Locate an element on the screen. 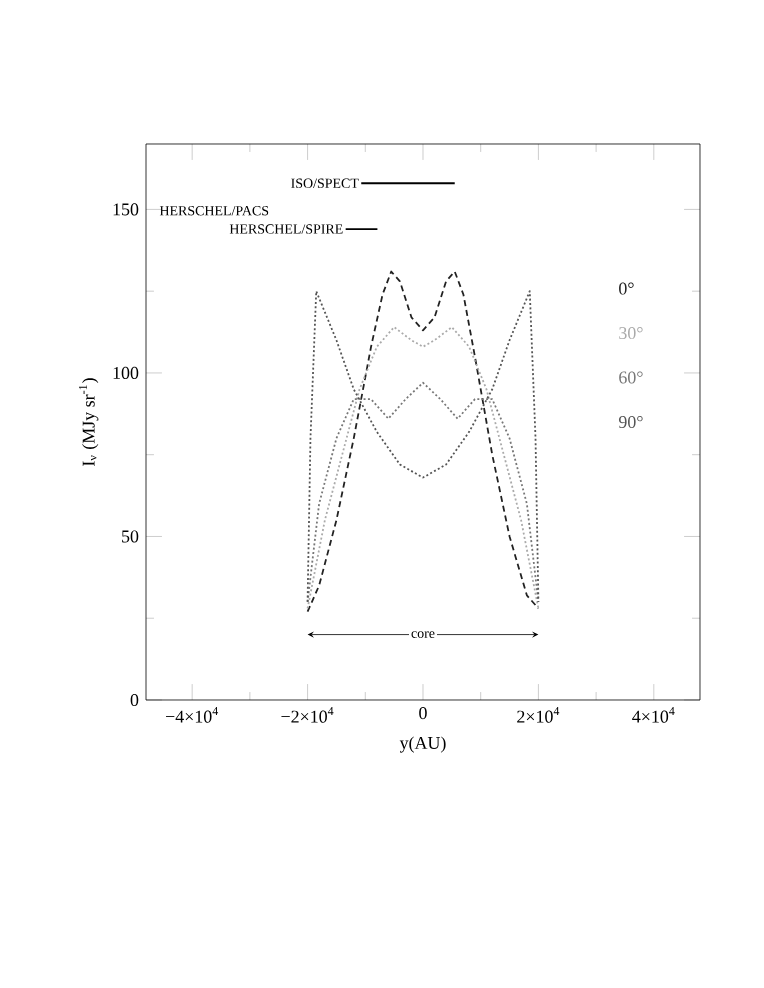  x-tick-label: 2×10$^{4}$ is located at coordinates (538, 715).